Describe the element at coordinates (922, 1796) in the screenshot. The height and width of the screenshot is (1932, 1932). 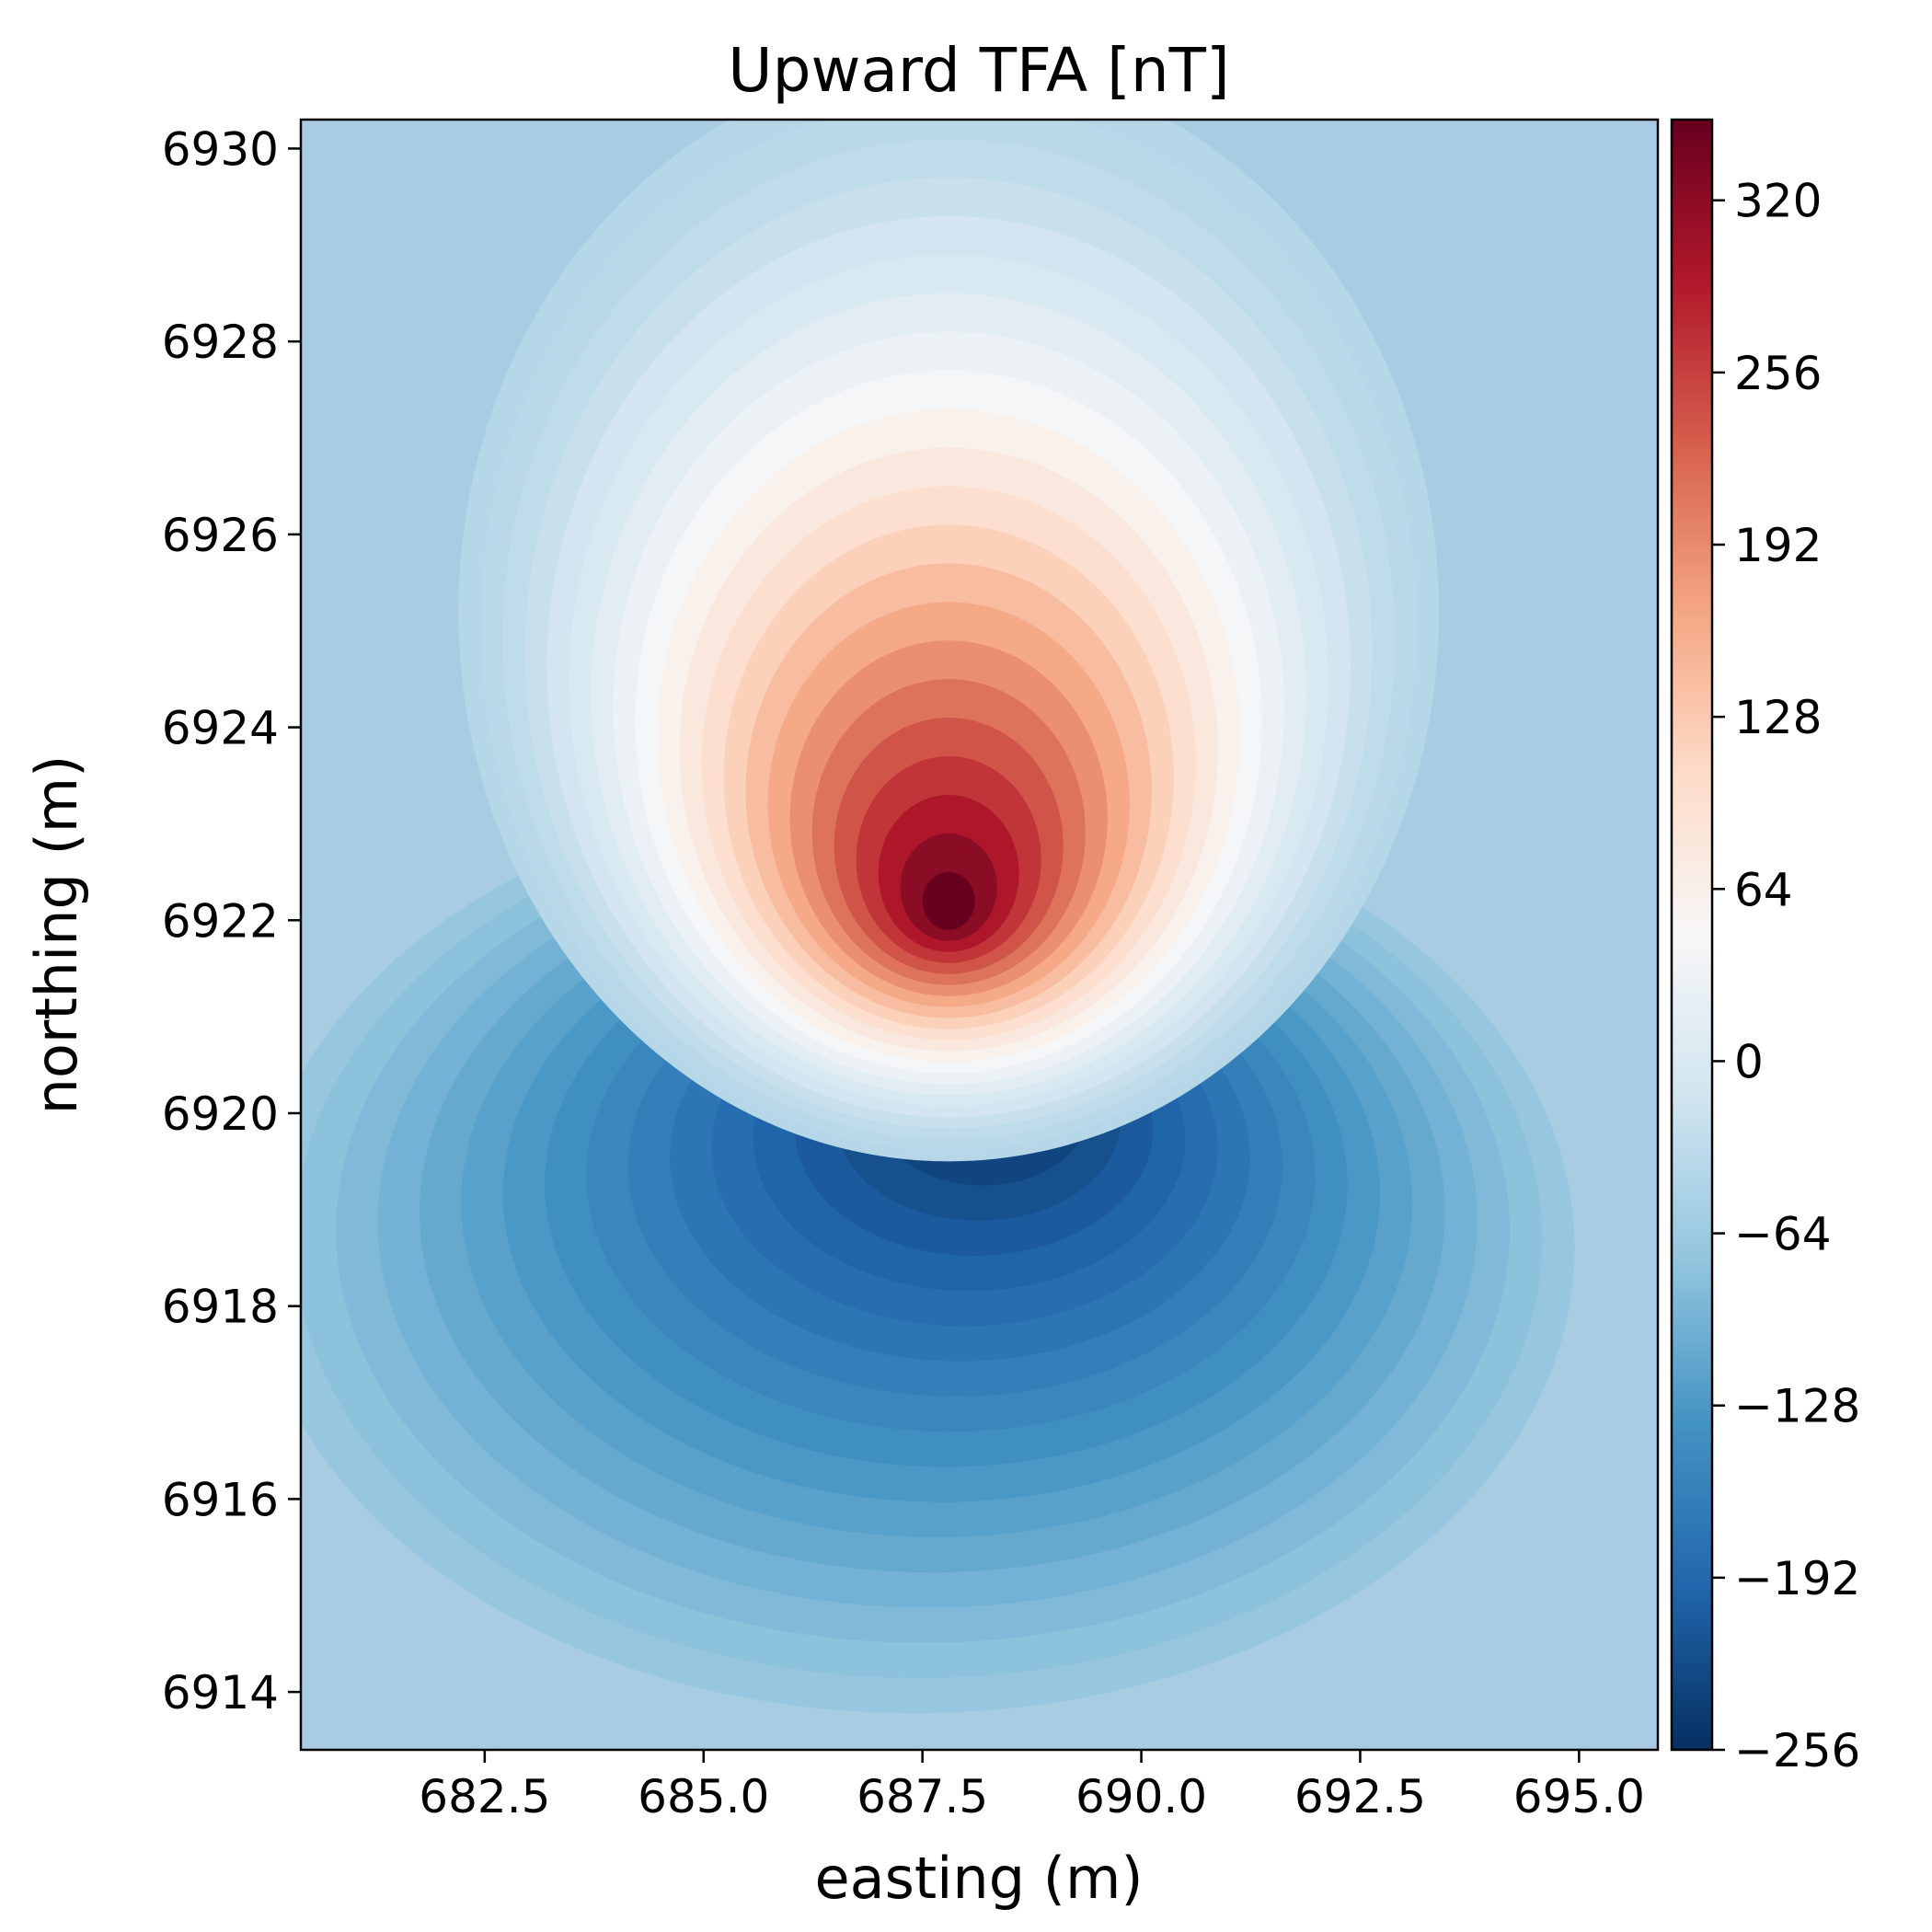
I see `x-tick-label: 687.5` at that location.